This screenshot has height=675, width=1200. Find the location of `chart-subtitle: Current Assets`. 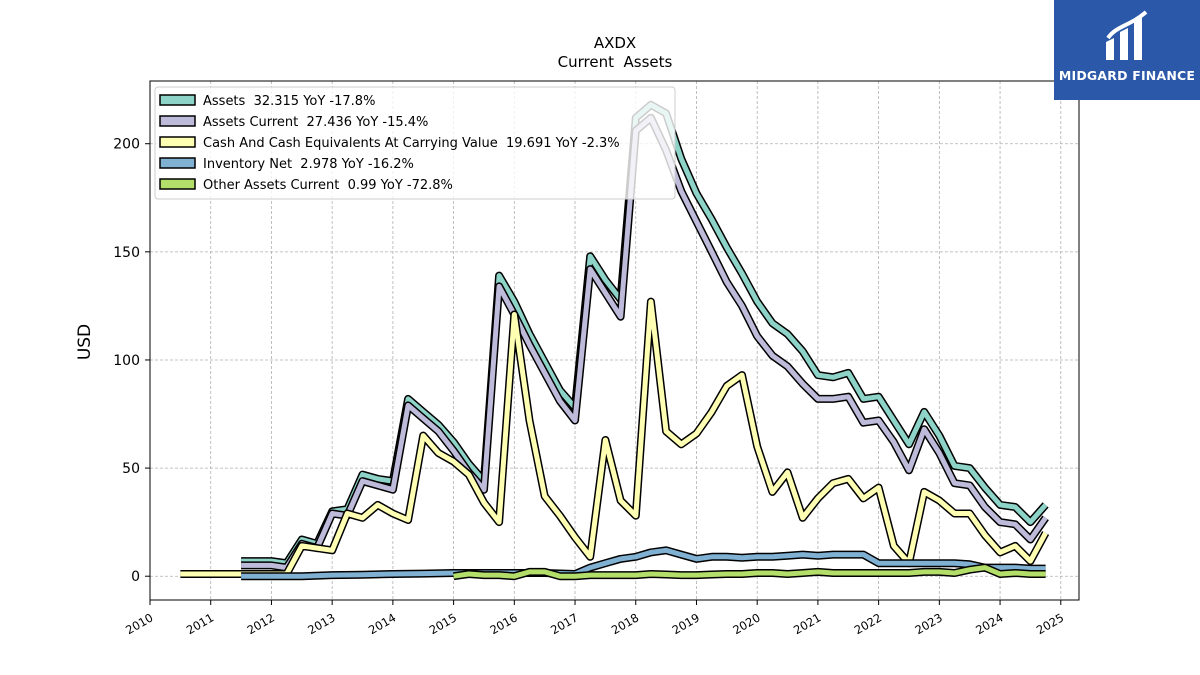

chart-subtitle: Current Assets is located at coordinates (615, 62).